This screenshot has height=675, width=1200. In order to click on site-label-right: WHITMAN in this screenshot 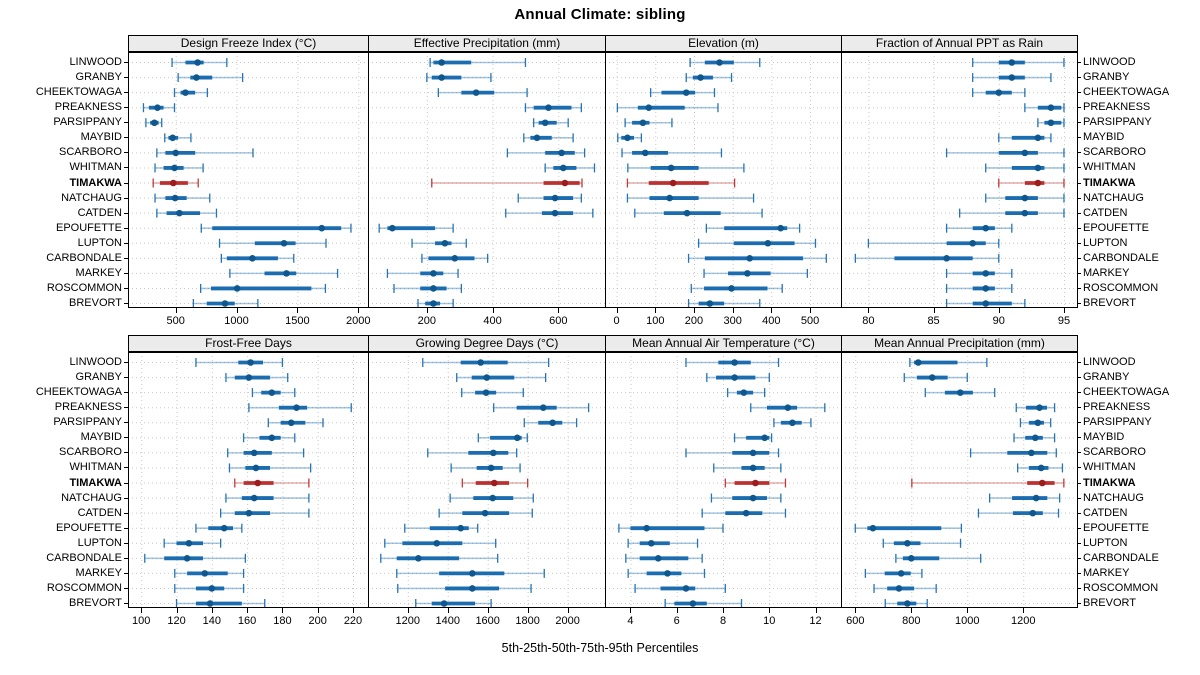, I will do `click(1109, 167)`.